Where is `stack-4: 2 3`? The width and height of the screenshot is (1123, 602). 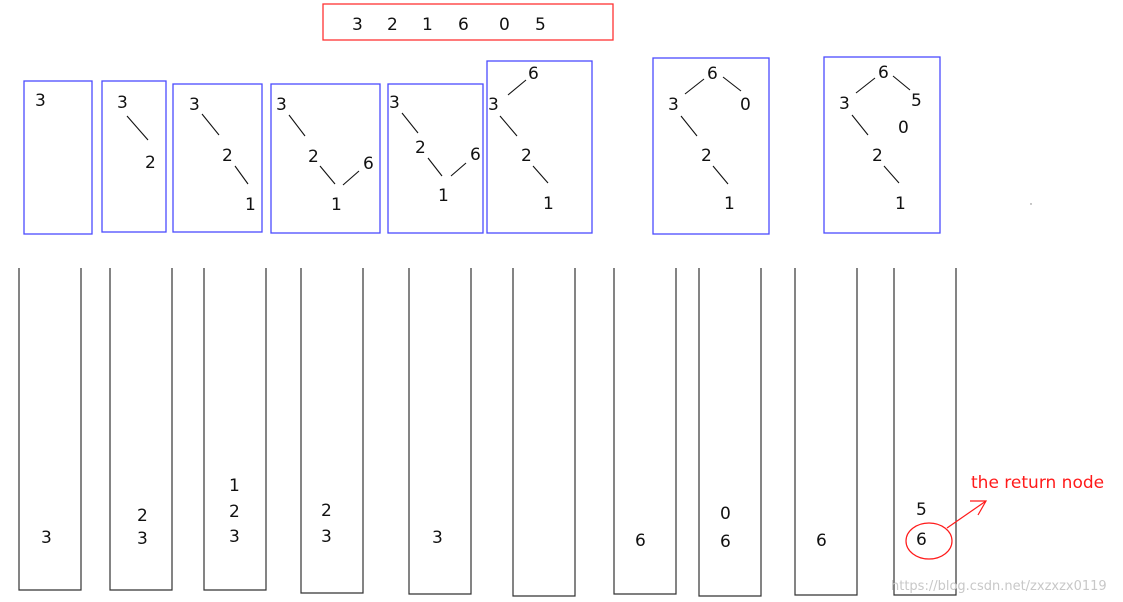
stack-4: 2 3 is located at coordinates (332, 431).